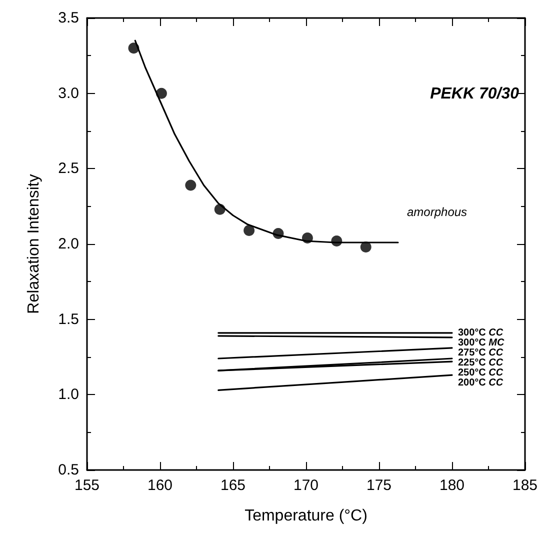 The image size is (560, 541). Describe the element at coordinates (481, 332) in the screenshot. I see `series-label: 300°C CC` at that location.